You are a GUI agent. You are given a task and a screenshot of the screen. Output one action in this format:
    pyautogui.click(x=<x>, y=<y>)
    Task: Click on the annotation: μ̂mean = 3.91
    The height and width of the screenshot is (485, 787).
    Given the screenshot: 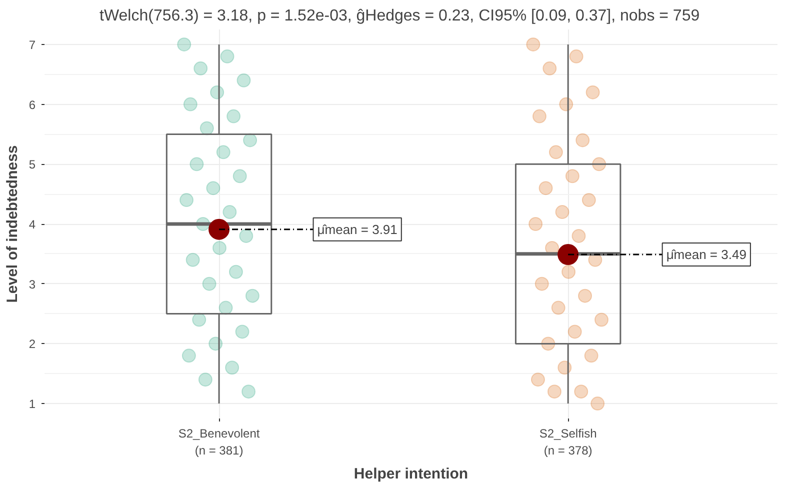 What is the action you would take?
    pyautogui.click(x=357, y=229)
    